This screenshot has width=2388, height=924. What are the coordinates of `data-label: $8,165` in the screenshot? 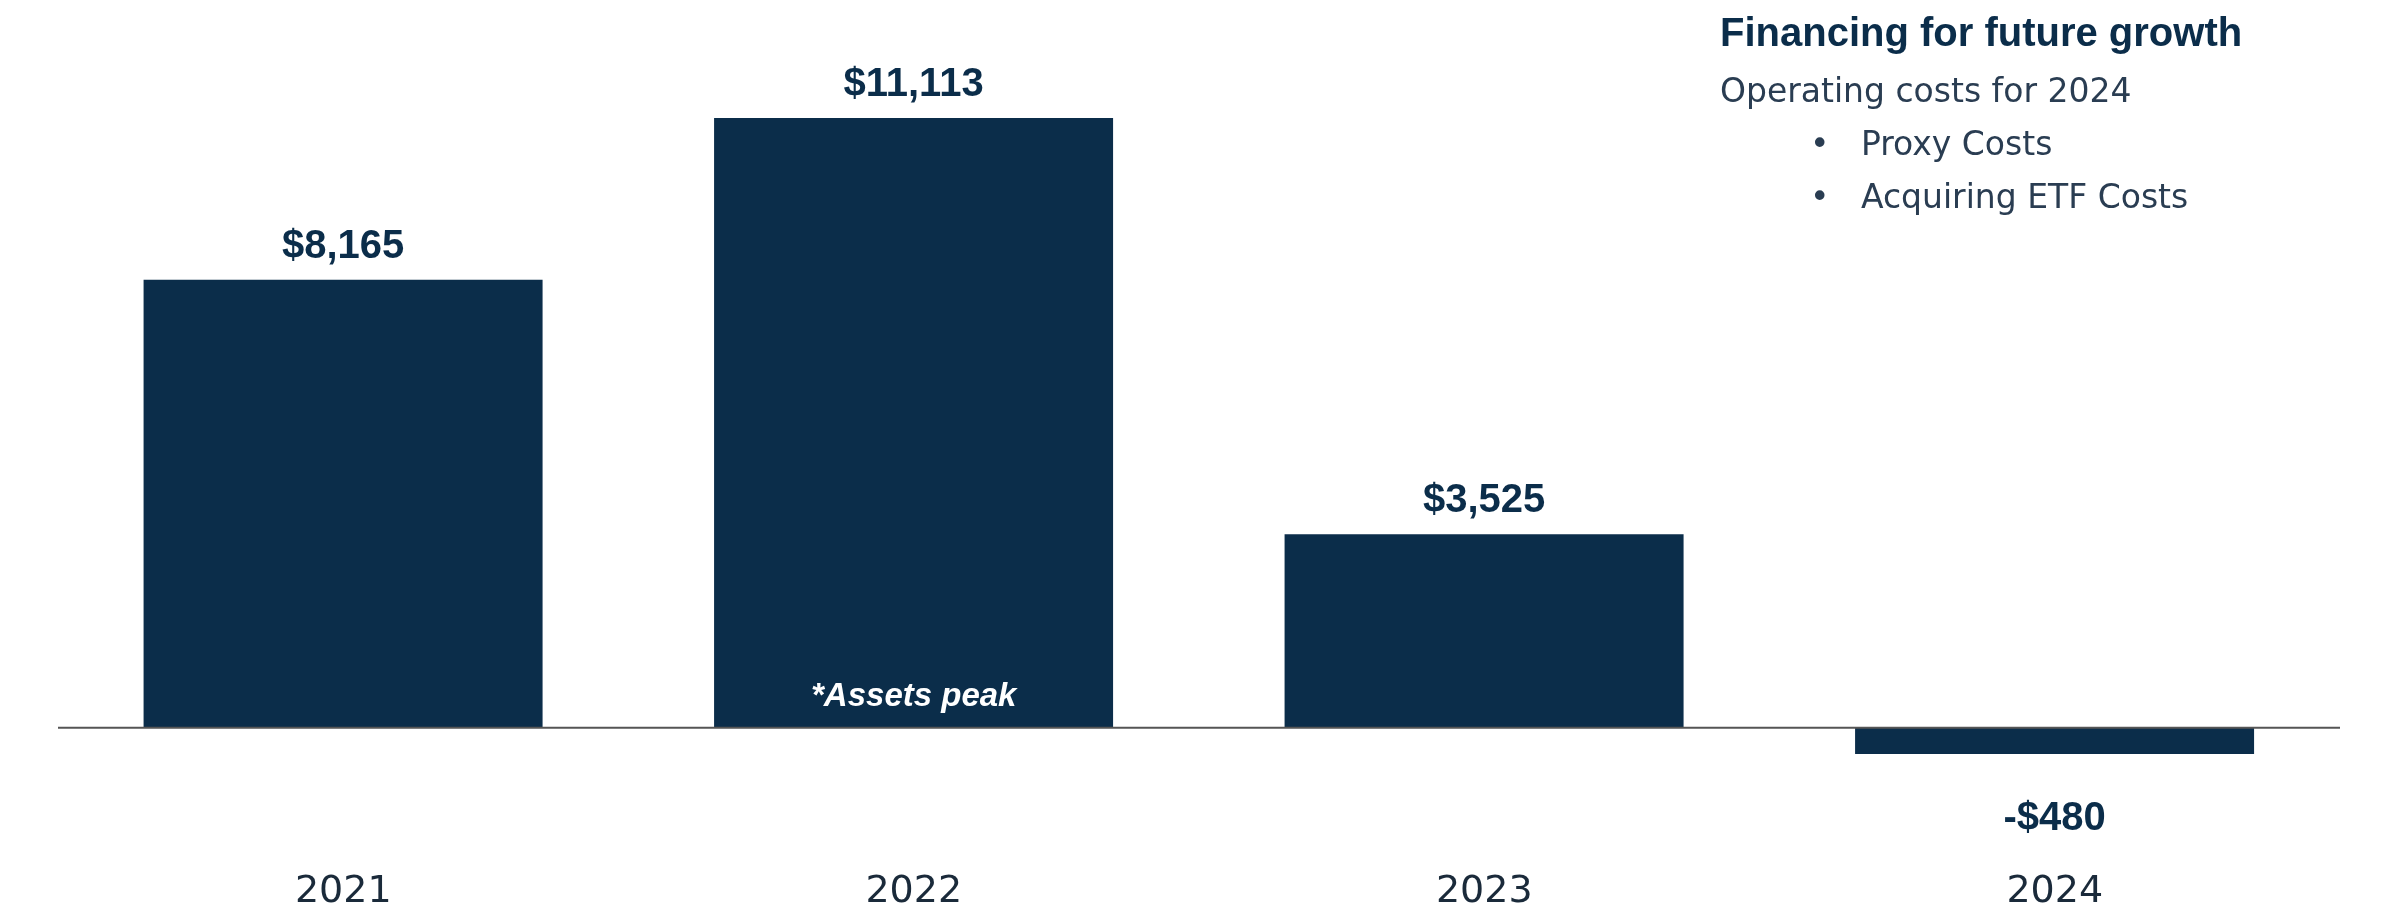 It's located at (343, 243).